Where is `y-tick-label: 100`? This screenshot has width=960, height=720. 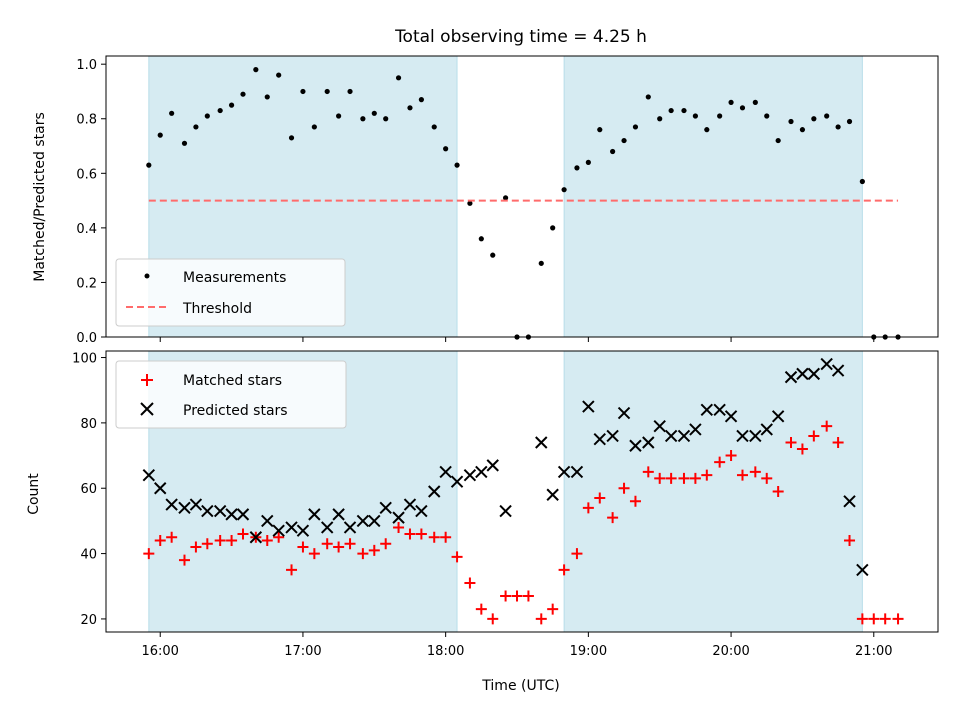 y-tick-label: 100 is located at coordinates (84, 359).